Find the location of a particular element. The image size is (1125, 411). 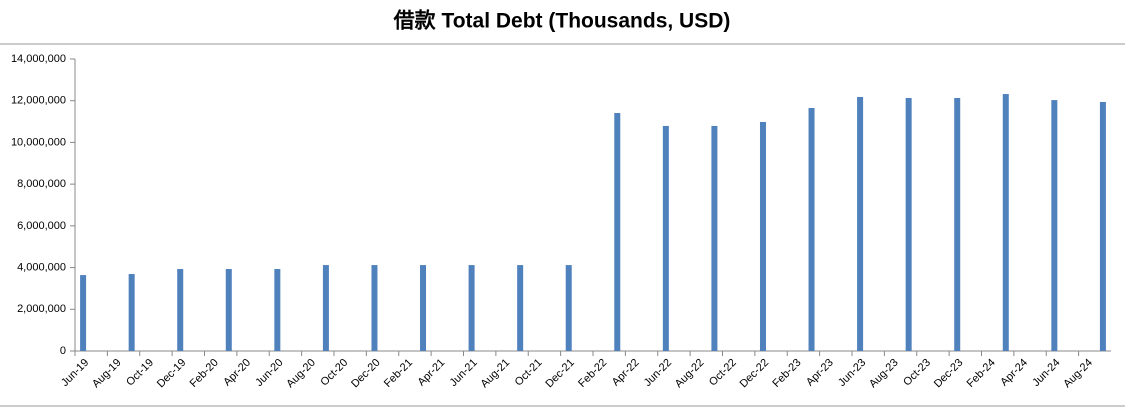

x-tick-label: Aug-19 is located at coordinates (107, 374).